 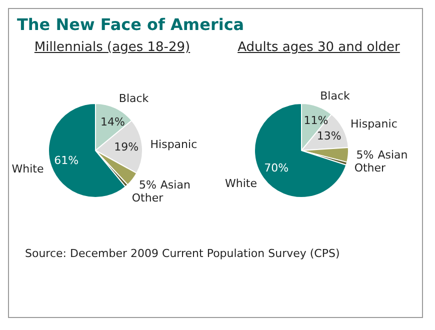 I want to click on data-label: 13%, so click(x=329, y=135).